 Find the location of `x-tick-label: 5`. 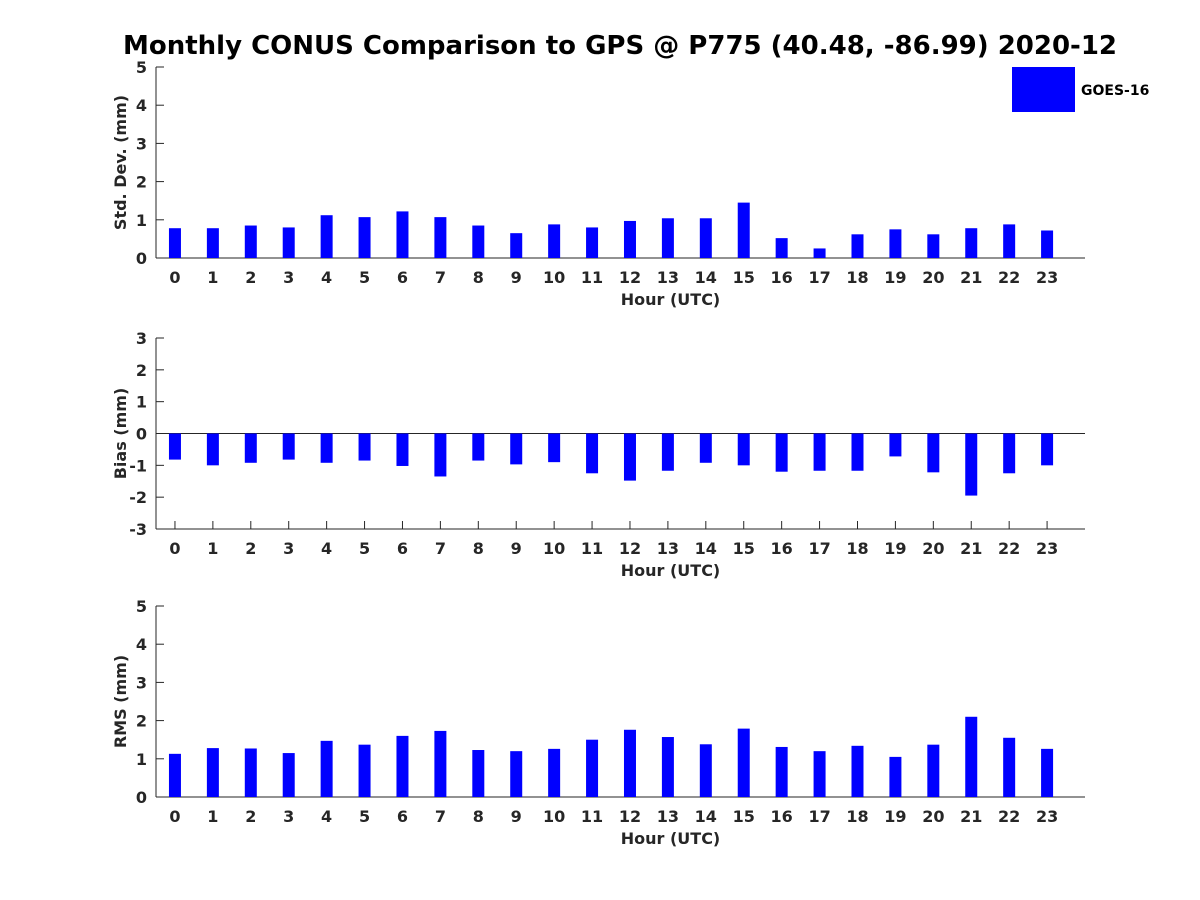

x-tick-label: 5 is located at coordinates (364, 816).